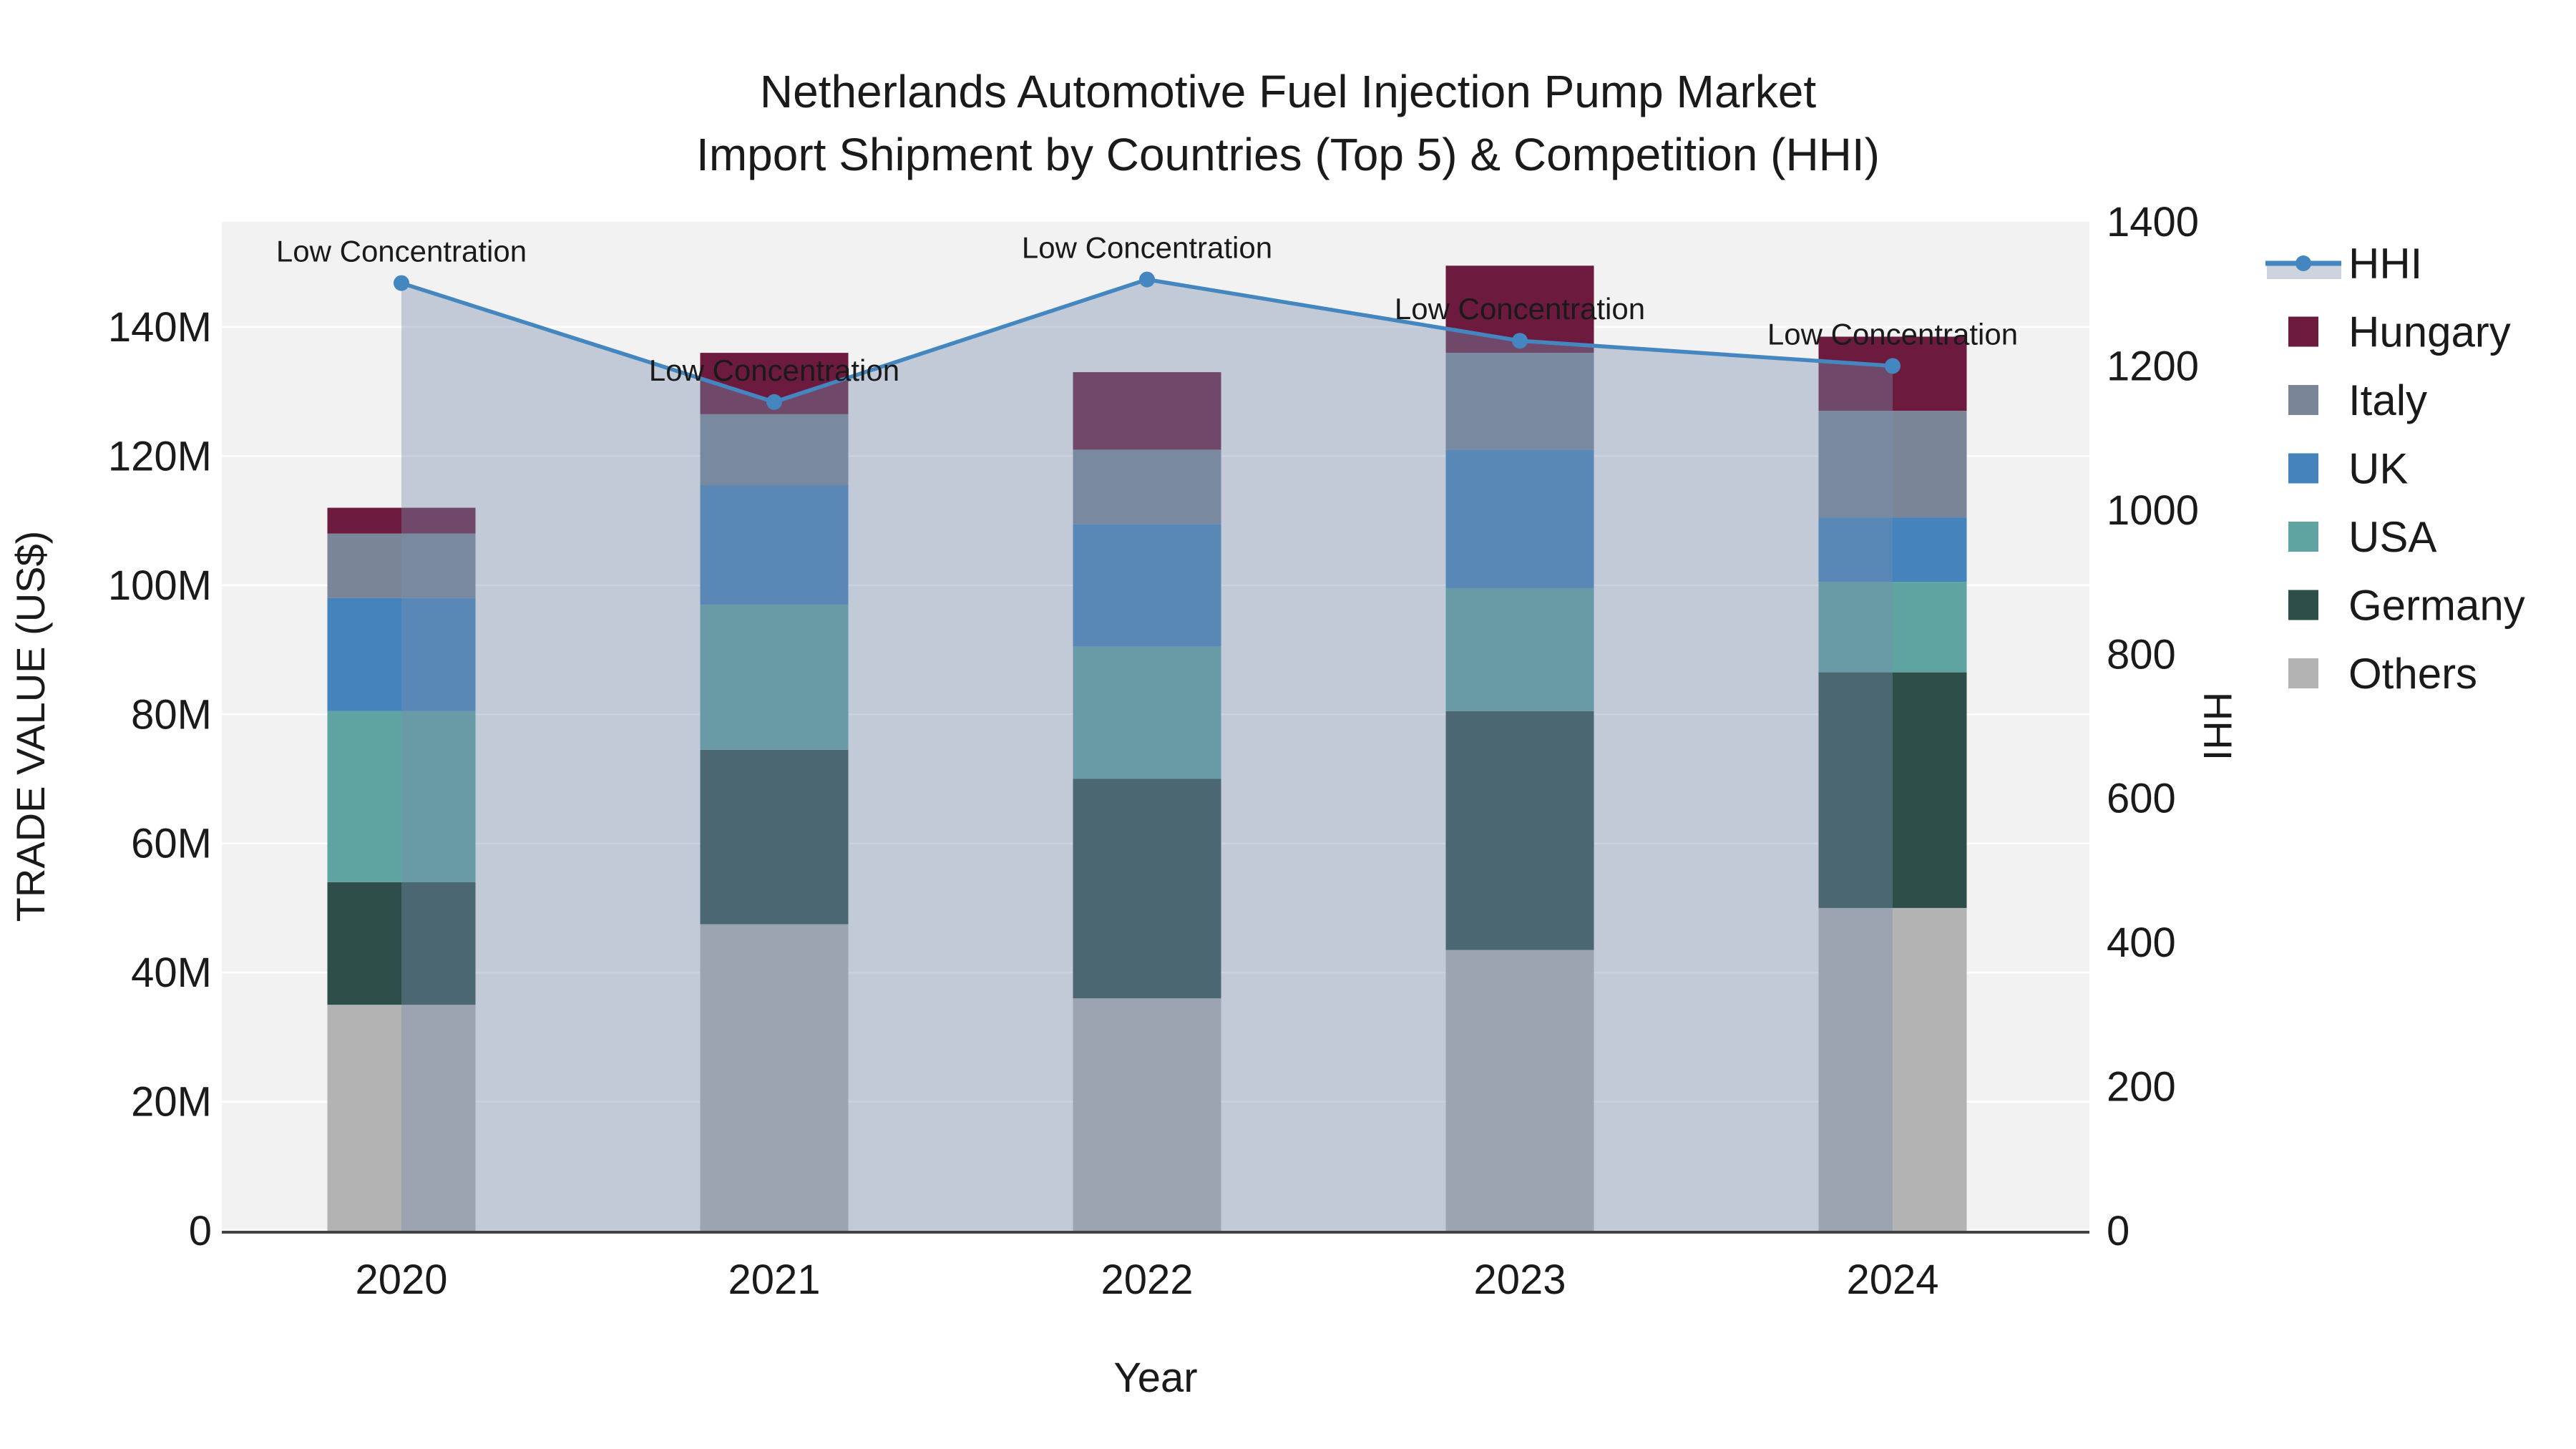 The image size is (2576, 1449). What do you see at coordinates (401, 565) in the screenshot?
I see `bar-segment-italy-2020` at bounding box center [401, 565].